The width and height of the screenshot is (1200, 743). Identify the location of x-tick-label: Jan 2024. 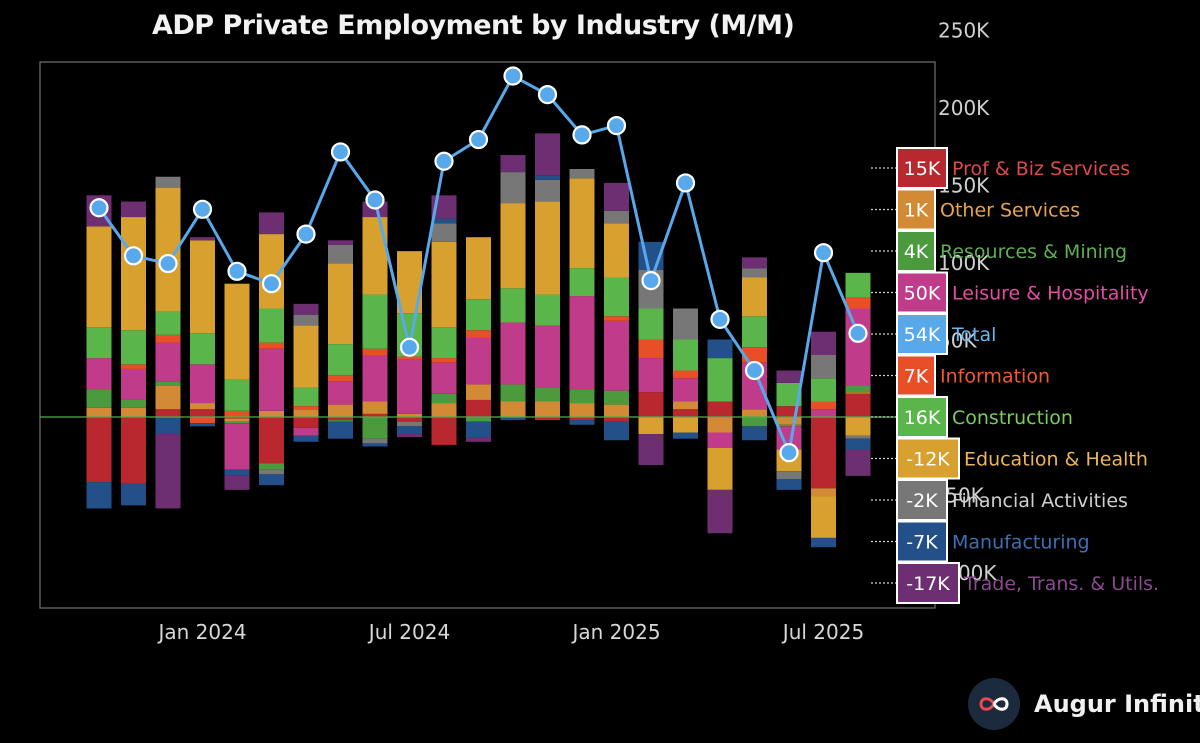
(201, 632).